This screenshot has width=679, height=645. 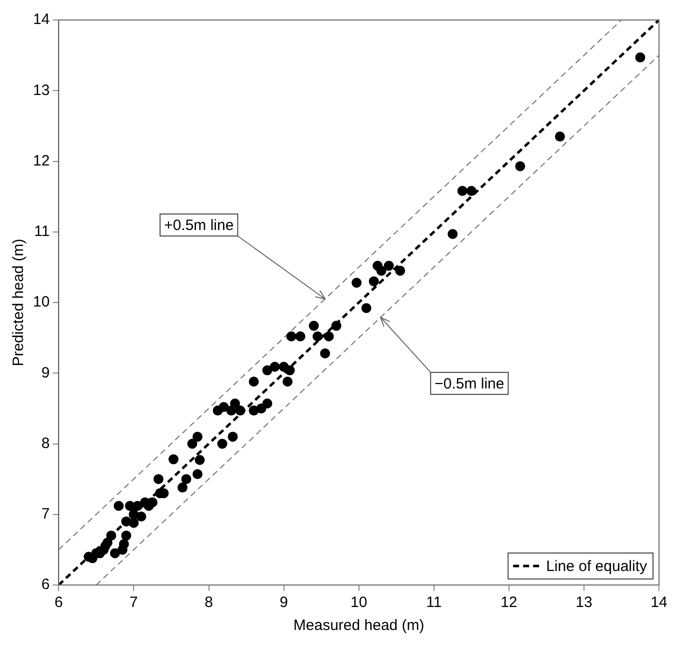 What do you see at coordinates (359, 603) in the screenshot?
I see `x-tick-label: 10` at bounding box center [359, 603].